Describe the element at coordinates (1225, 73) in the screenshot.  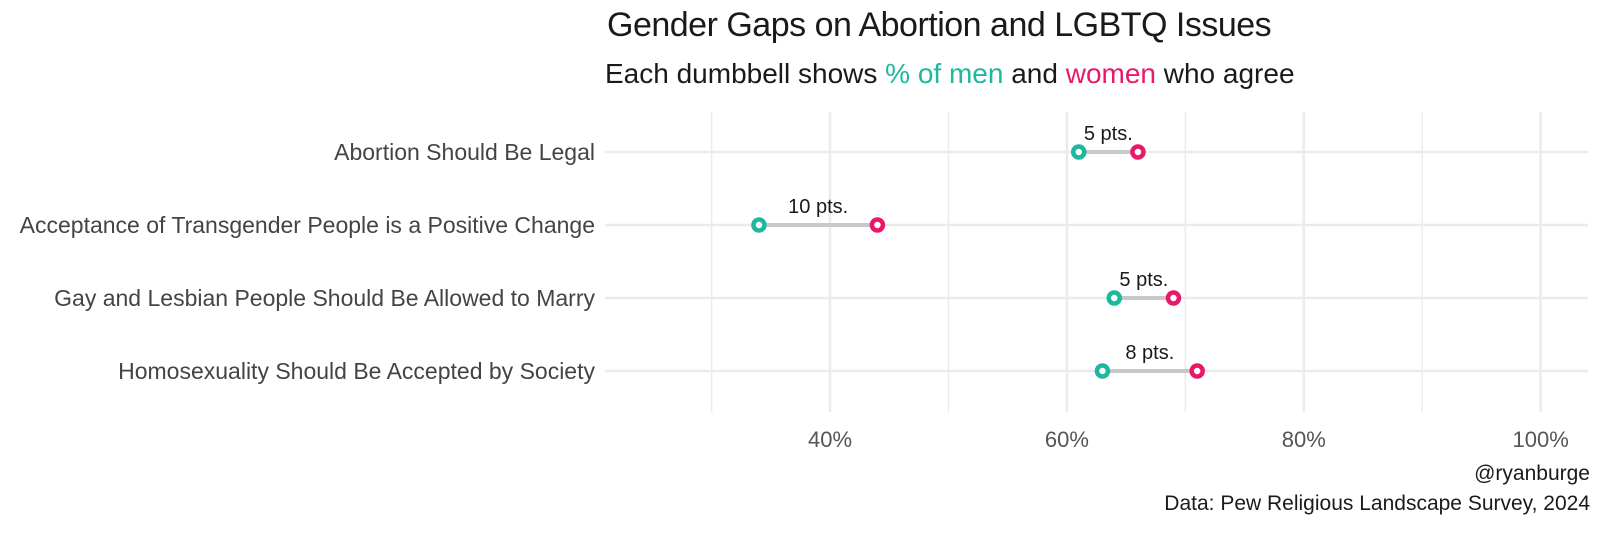
I see `subtitle-suffix: who agree` at that location.